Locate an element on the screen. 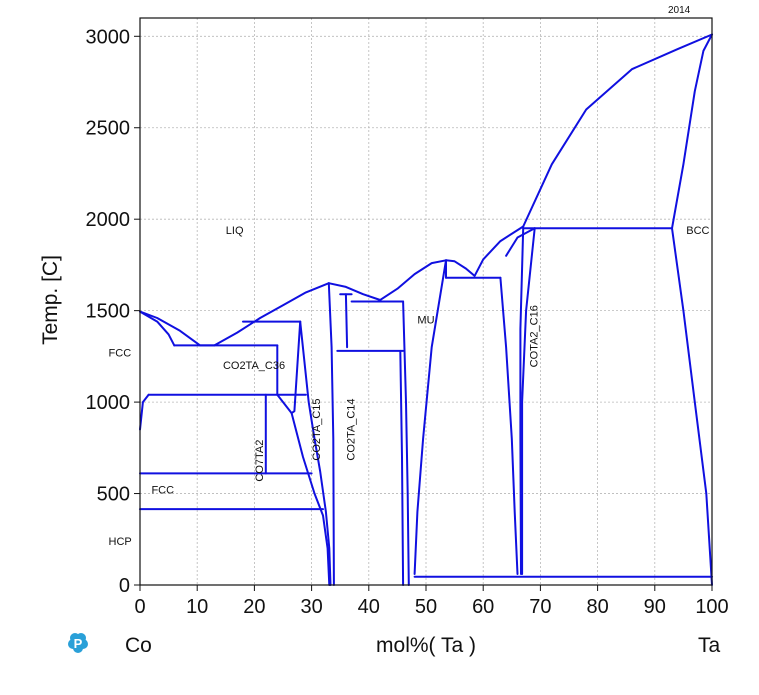 The image size is (759, 695). corner-label: 2014 is located at coordinates (679, 10).